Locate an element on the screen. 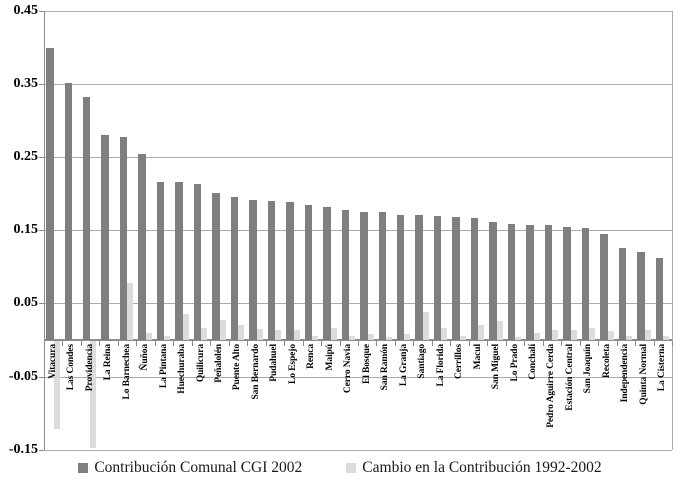 This screenshot has width=680, height=488. x-axis-label: San Miguel is located at coordinates (496, 367).